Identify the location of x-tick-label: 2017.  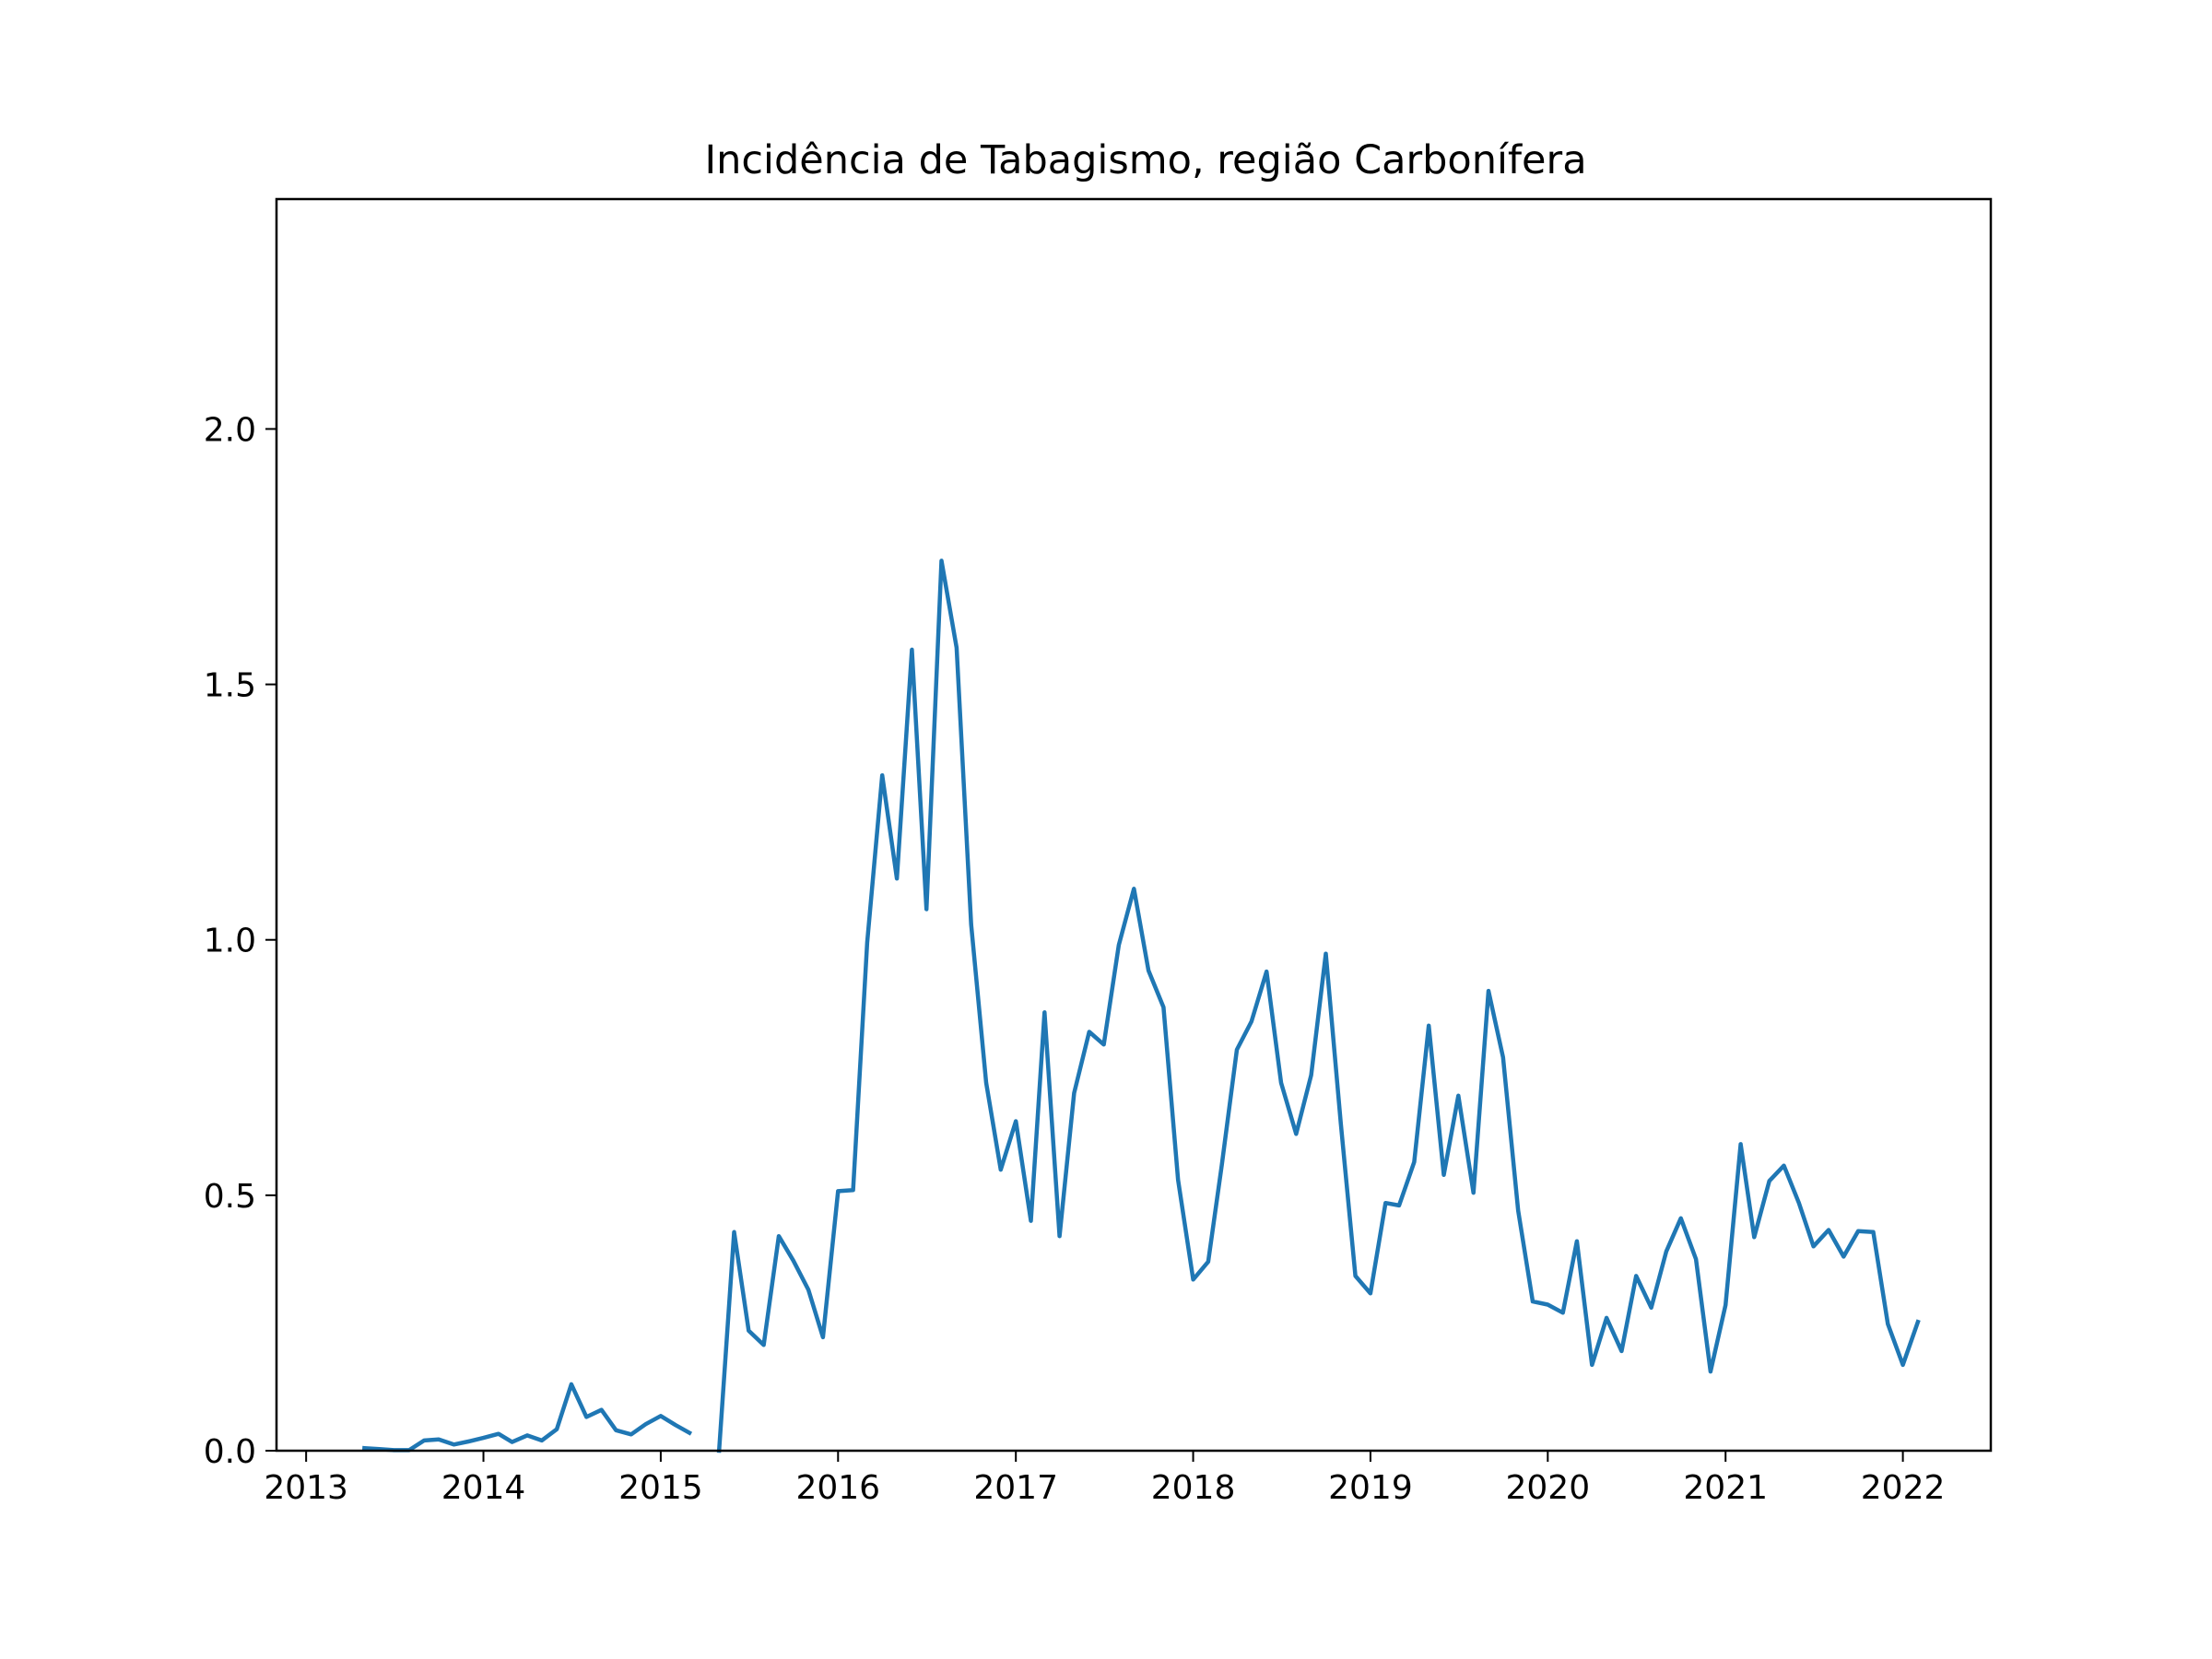
(1015, 1488).